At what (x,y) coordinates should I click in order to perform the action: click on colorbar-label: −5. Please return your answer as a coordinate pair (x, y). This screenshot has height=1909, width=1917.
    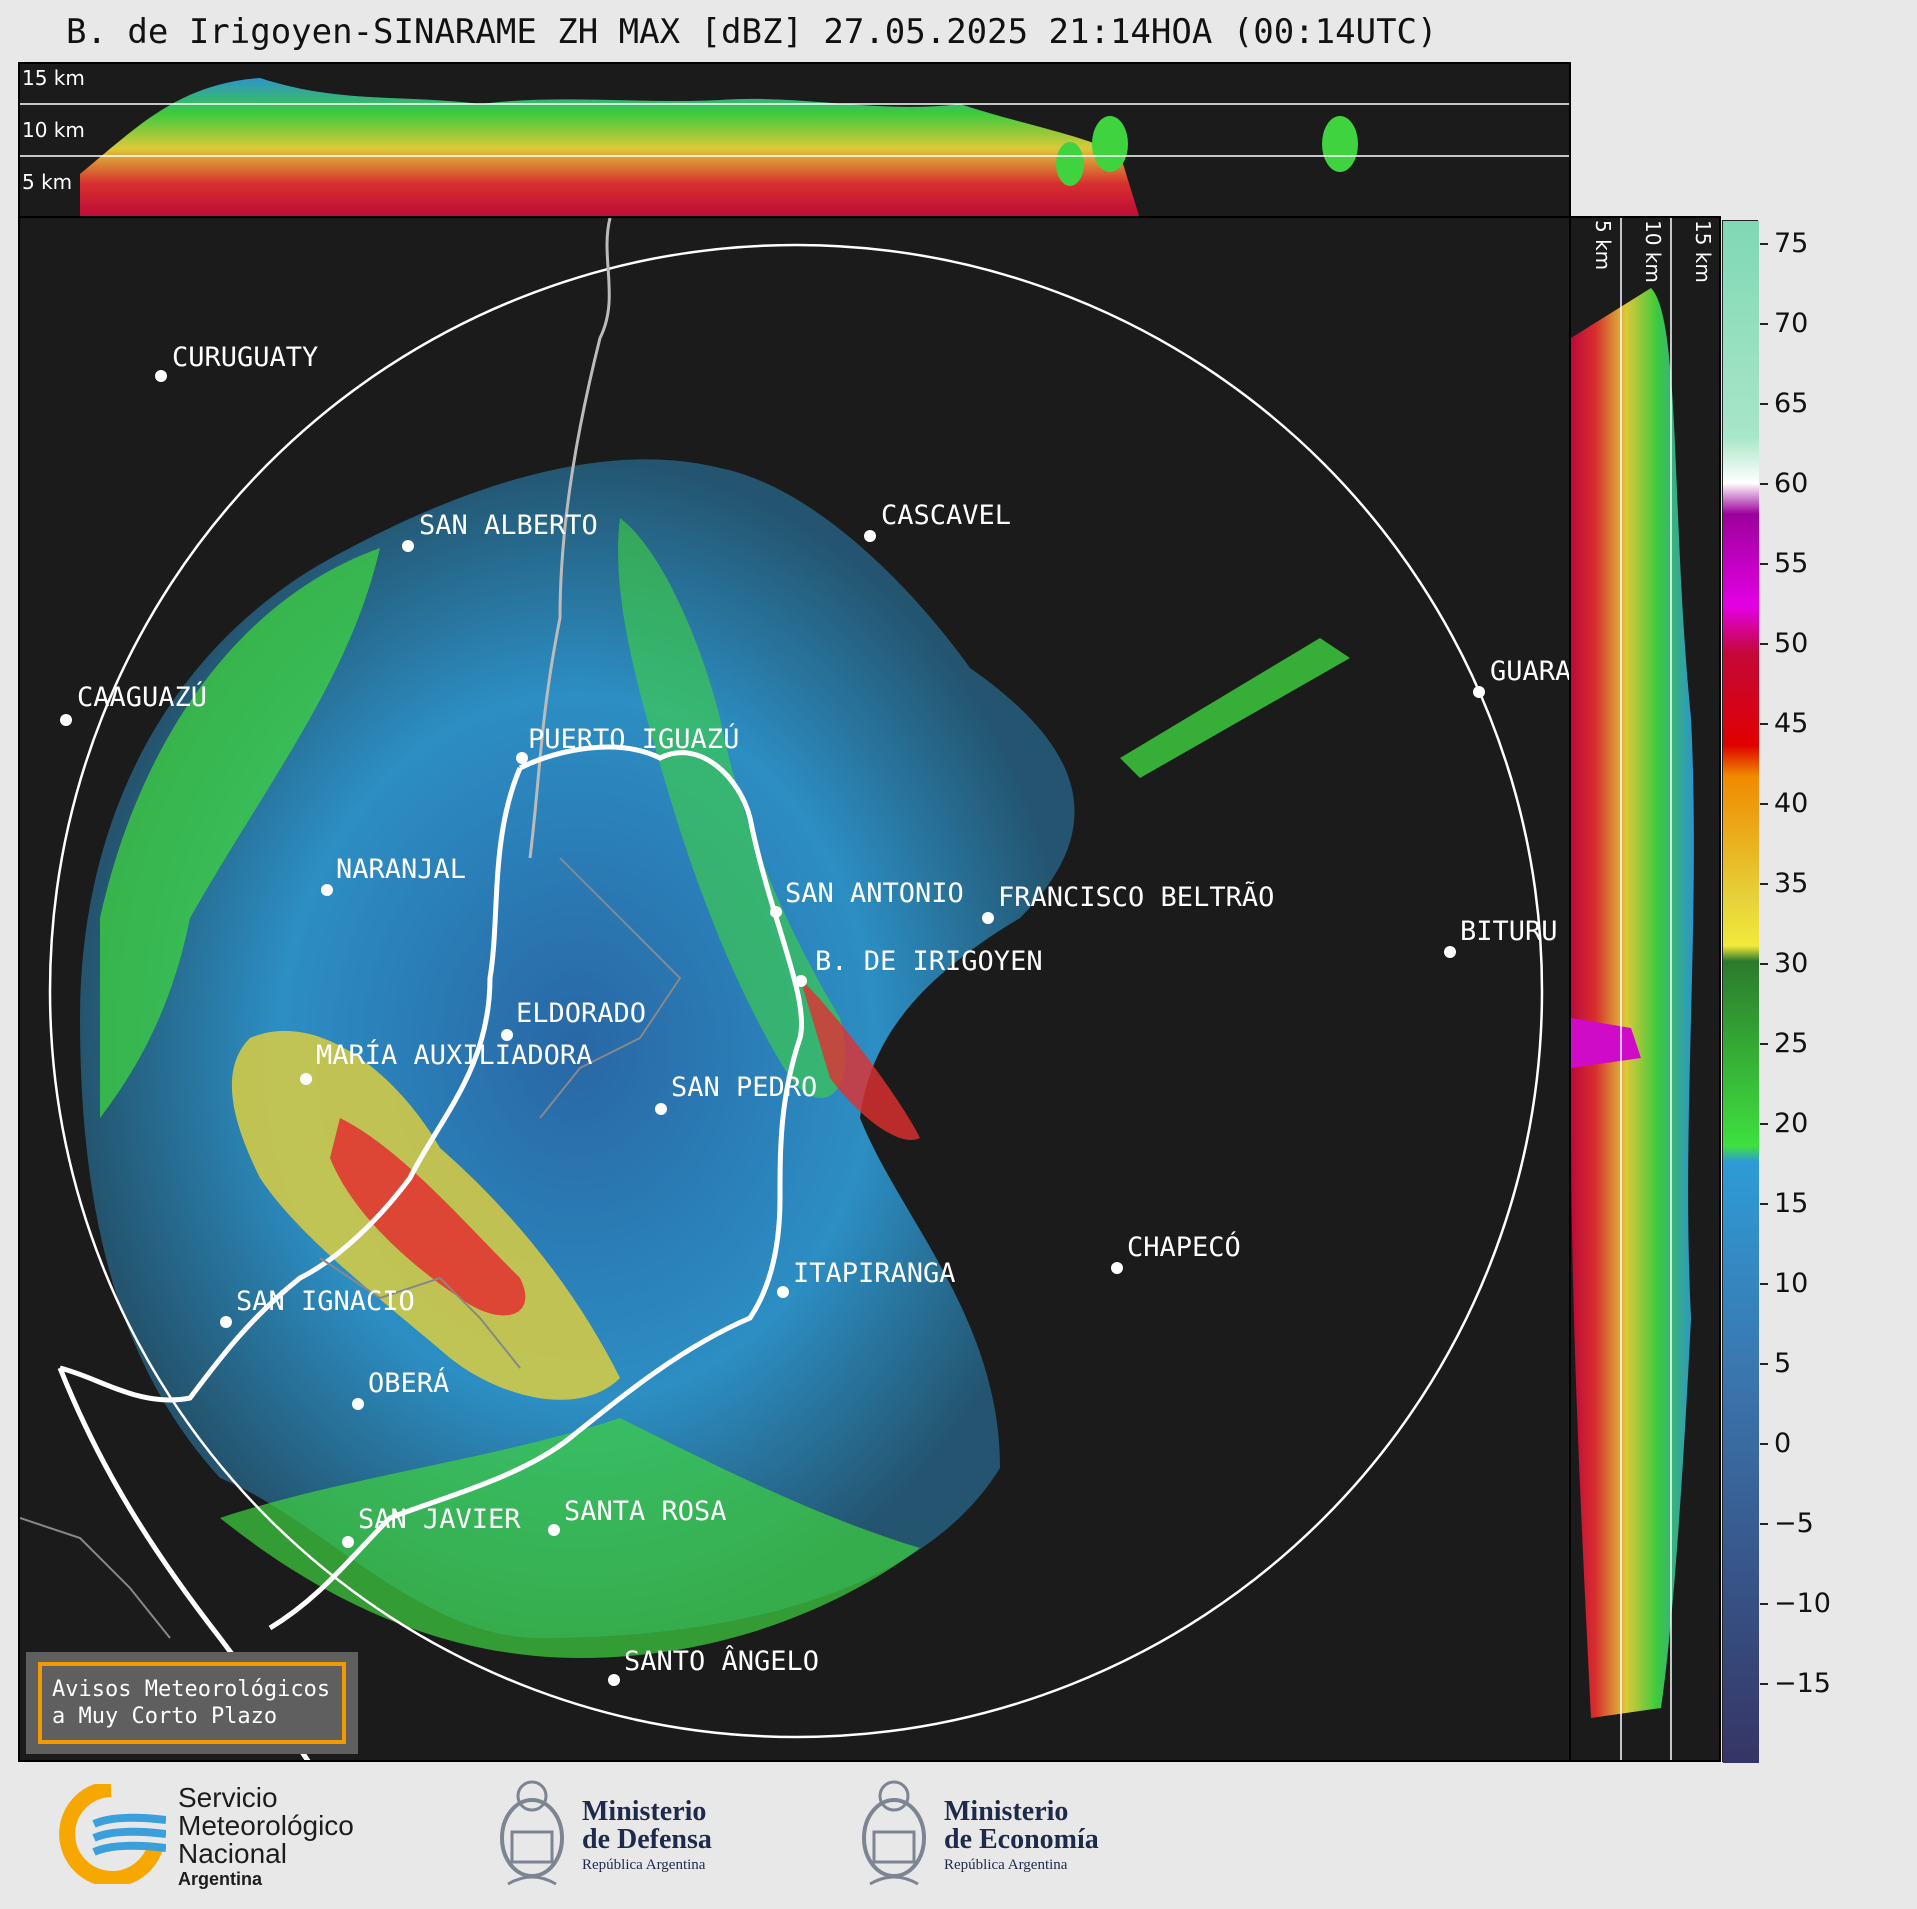
    Looking at the image, I should click on (1794, 1523).